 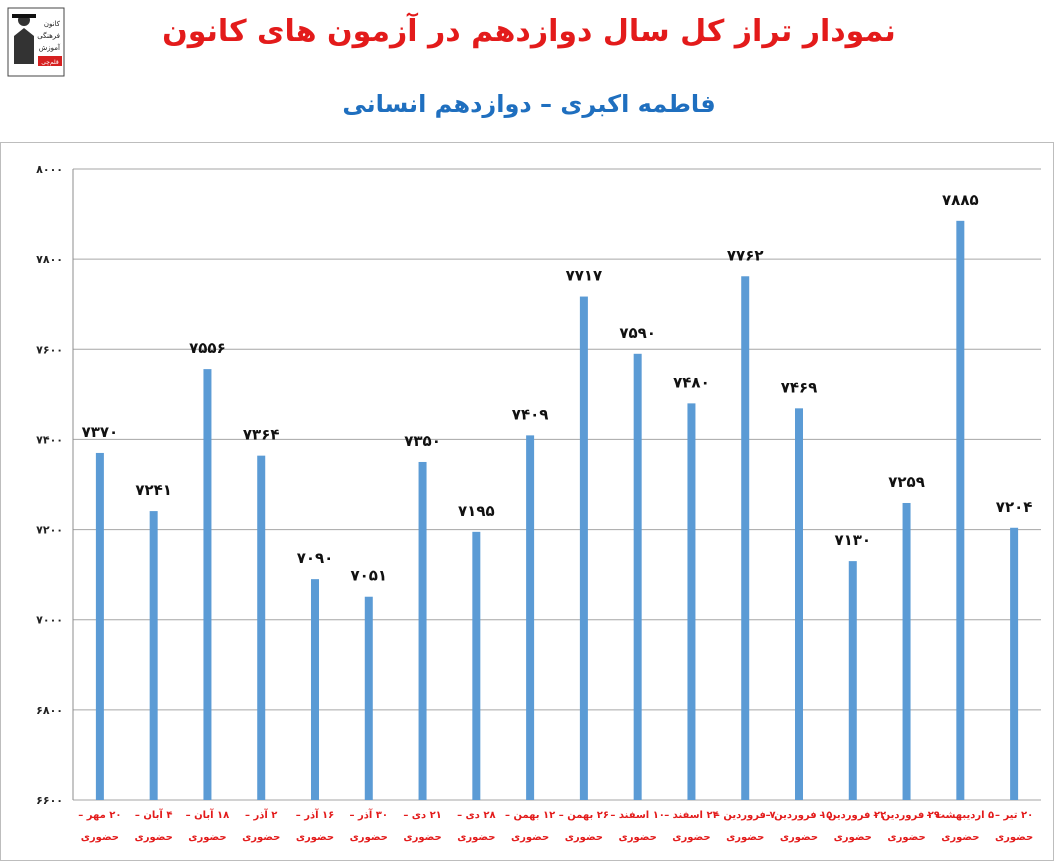 What do you see at coordinates (745, 815) in the screenshot?
I see `x-tick-label: ۷ فروردین –` at bounding box center [745, 815].